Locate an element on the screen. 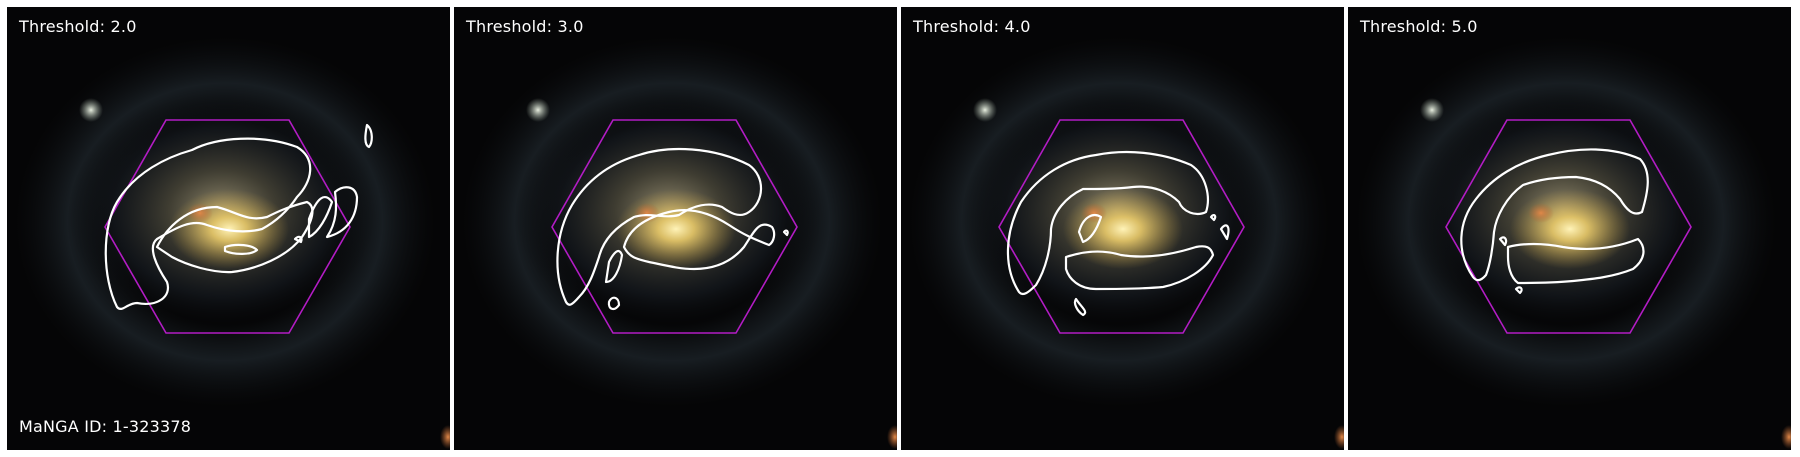 This screenshot has width=1800, height=457. threshold-label: Threshold: 5.0 is located at coordinates (1419, 26).